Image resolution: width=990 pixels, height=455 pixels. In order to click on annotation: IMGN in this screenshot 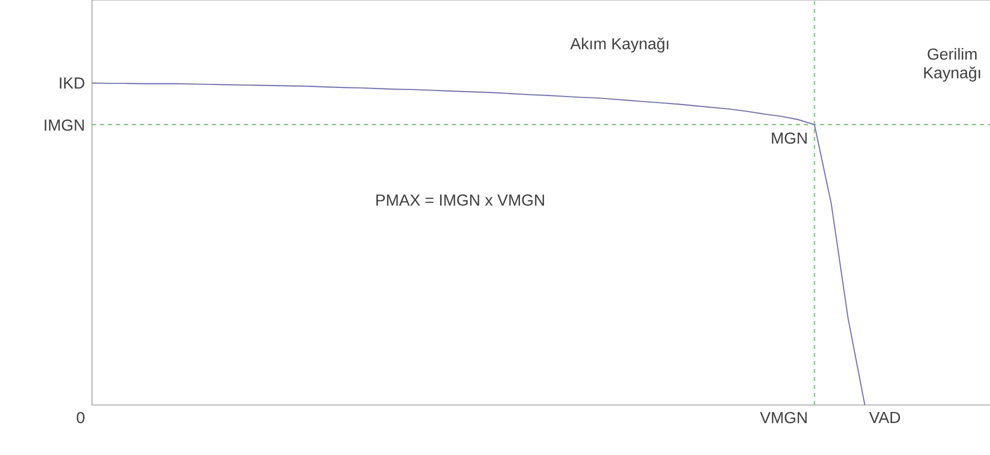, I will do `click(64, 125)`.